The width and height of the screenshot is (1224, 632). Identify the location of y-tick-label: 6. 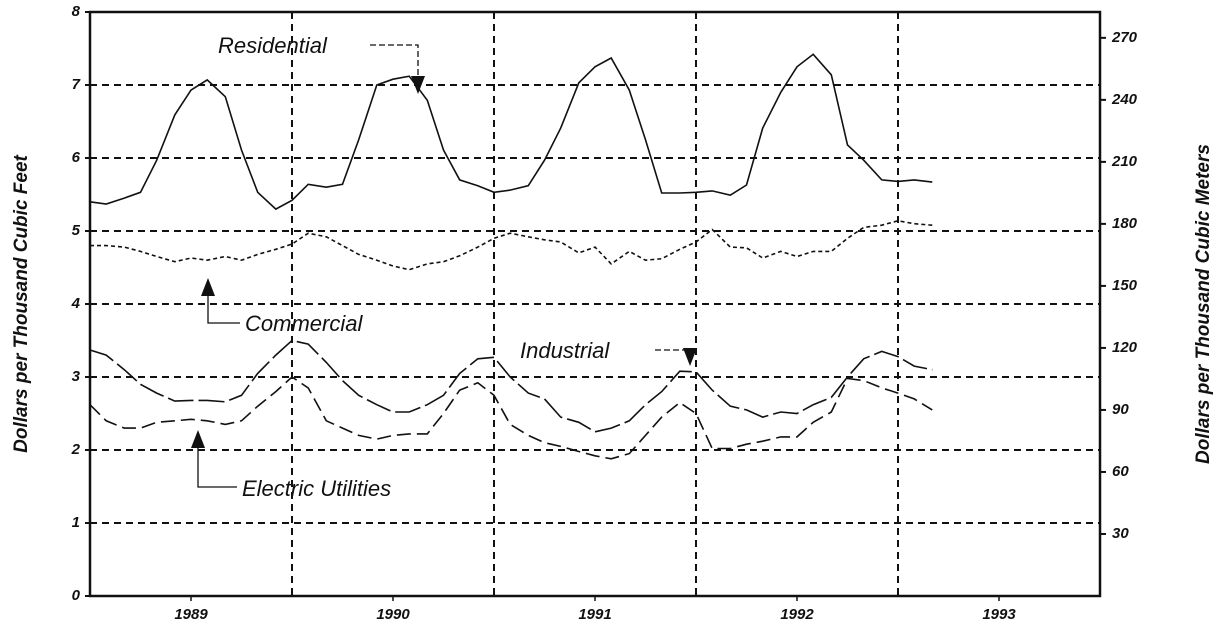
(76, 157).